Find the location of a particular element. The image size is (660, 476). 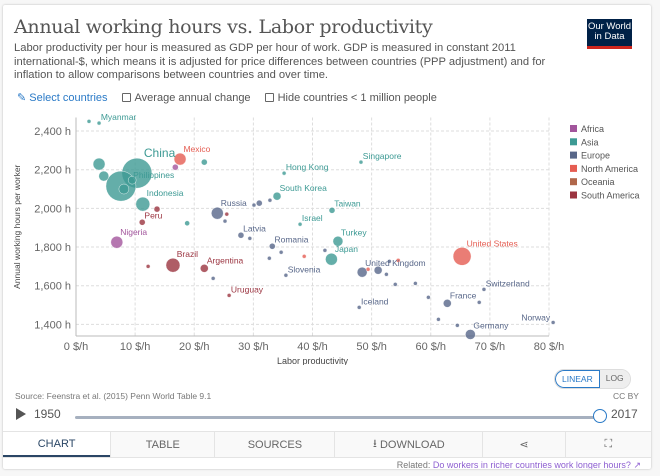

fullscreen-button: ⛶ is located at coordinates (607, 444).